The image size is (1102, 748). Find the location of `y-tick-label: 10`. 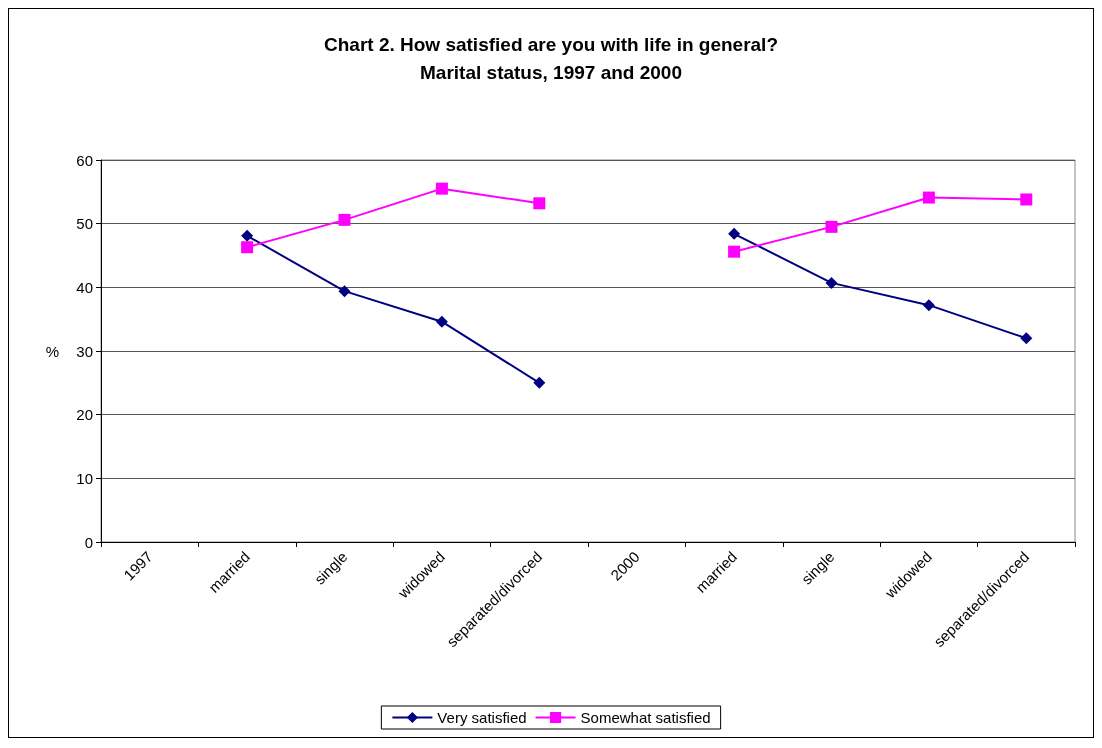

y-tick-label: 10 is located at coordinates (84, 478).